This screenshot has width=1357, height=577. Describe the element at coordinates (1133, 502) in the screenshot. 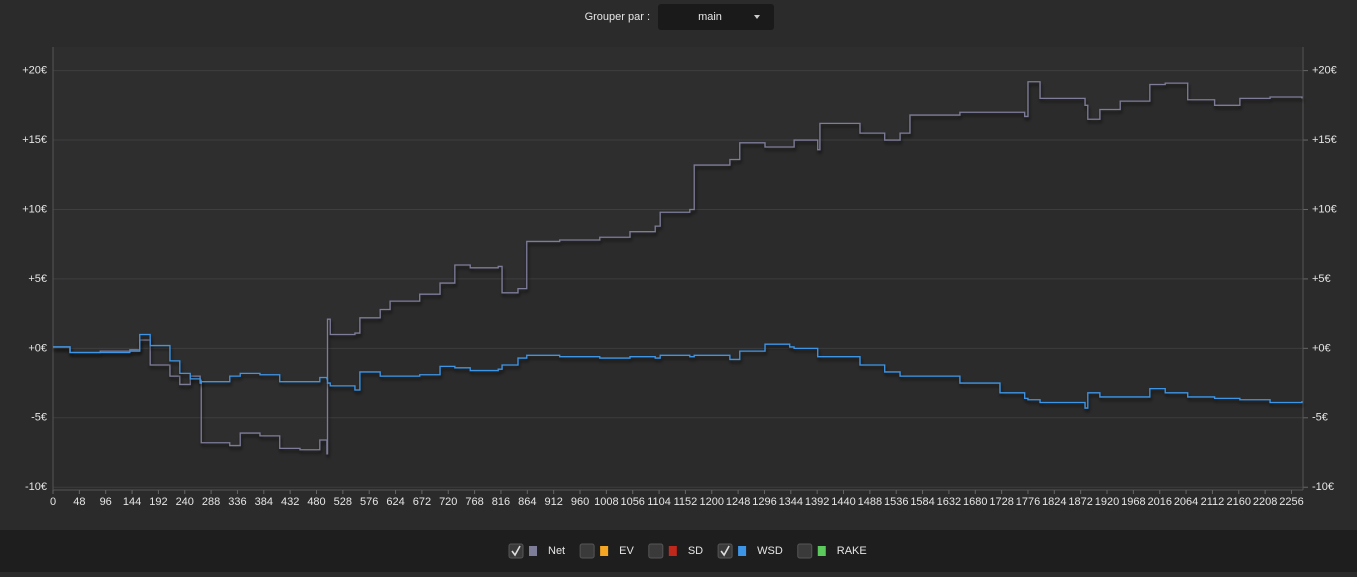

I see `x-tick-label: 1968` at that location.